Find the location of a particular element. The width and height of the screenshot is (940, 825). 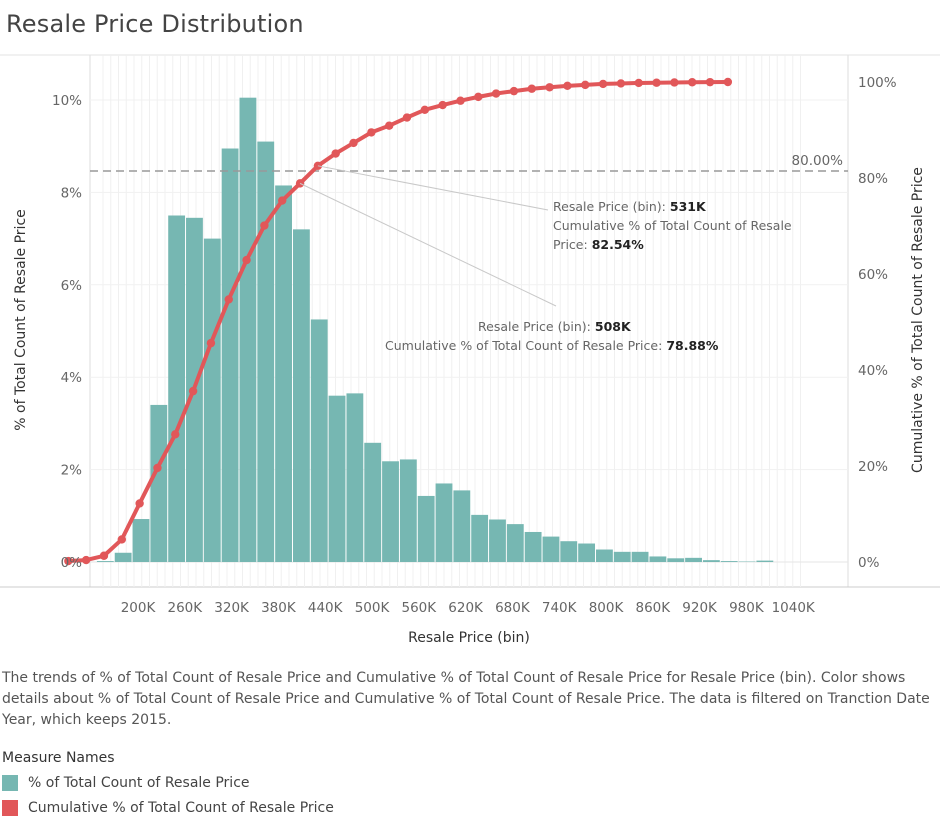

reference-line-label: 80.00% is located at coordinates (818, 161).